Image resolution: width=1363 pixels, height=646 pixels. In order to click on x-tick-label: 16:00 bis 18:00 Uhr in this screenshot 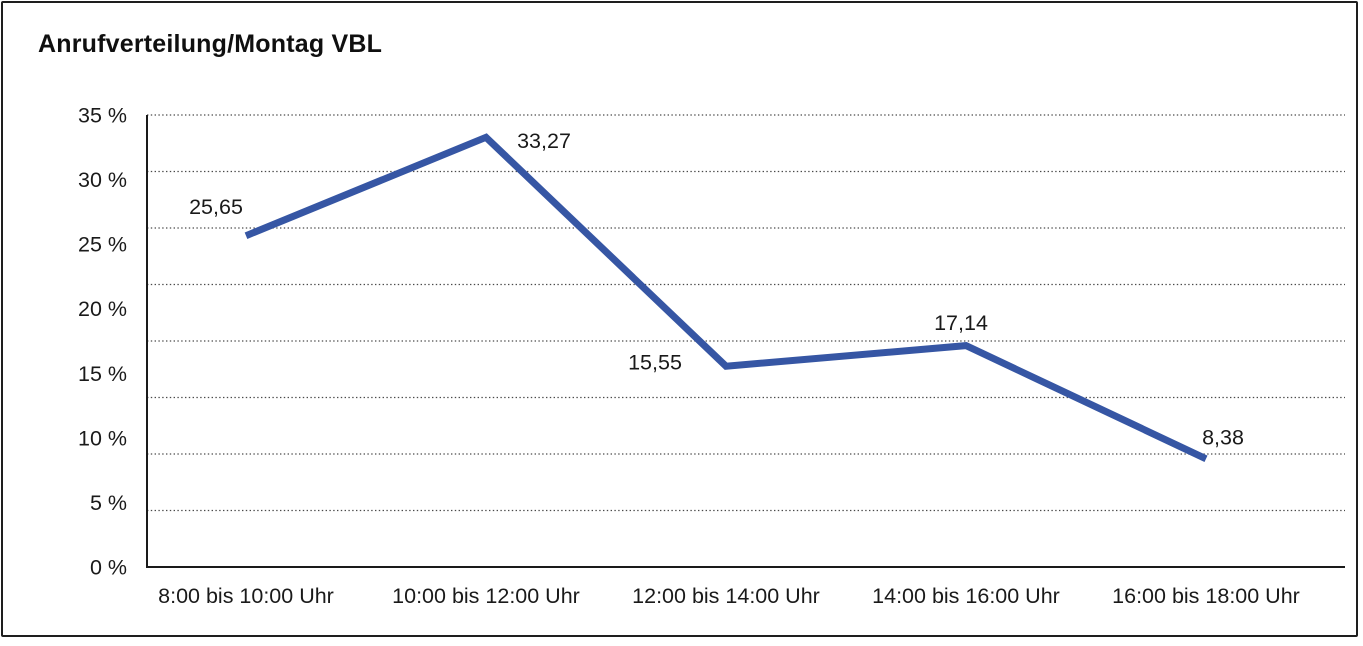, I will do `click(1206, 596)`.